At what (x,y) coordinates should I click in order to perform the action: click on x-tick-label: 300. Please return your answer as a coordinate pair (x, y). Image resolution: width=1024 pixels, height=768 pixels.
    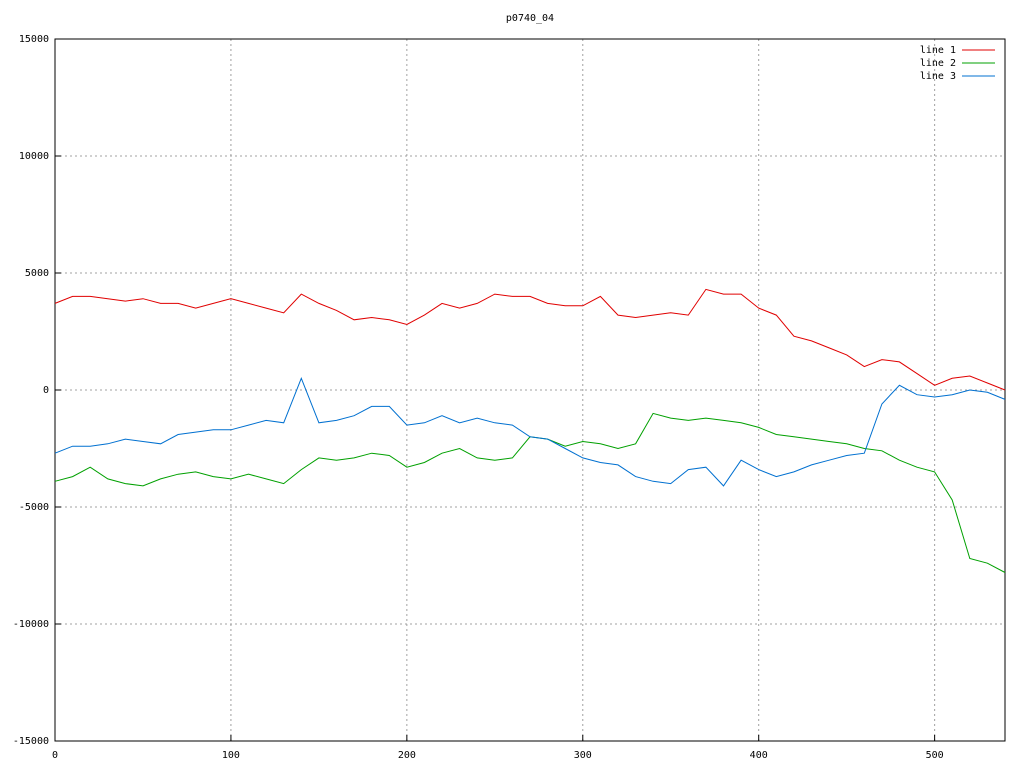
    Looking at the image, I should click on (583, 755).